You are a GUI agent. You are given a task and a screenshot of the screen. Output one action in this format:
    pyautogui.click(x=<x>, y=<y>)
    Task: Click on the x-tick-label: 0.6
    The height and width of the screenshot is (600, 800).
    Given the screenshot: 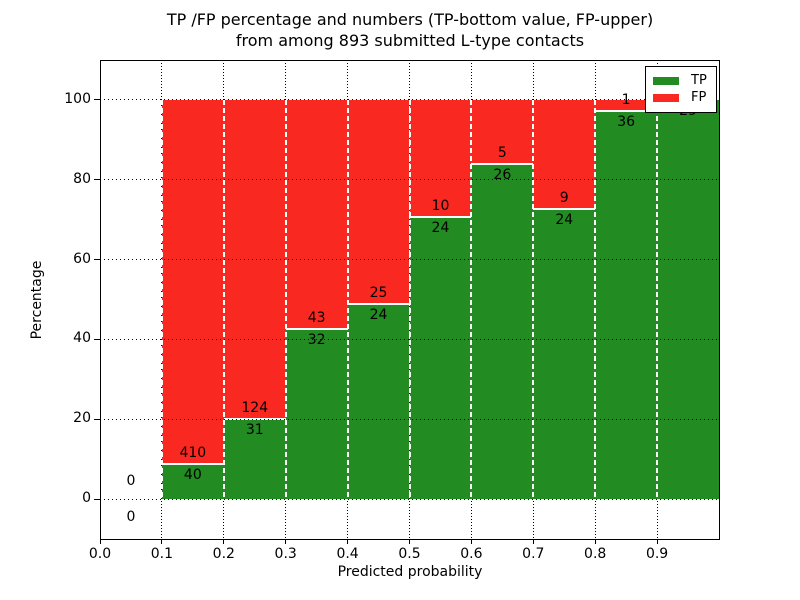 What is the action you would take?
    pyautogui.click(x=471, y=554)
    